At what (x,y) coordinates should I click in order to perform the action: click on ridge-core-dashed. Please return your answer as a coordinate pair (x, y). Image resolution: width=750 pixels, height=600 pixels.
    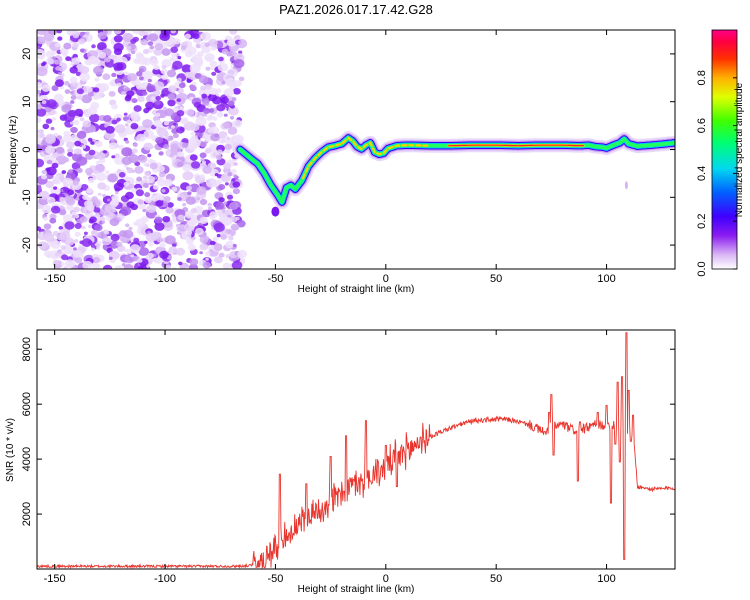
    Looking at the image, I should click on (365, 158).